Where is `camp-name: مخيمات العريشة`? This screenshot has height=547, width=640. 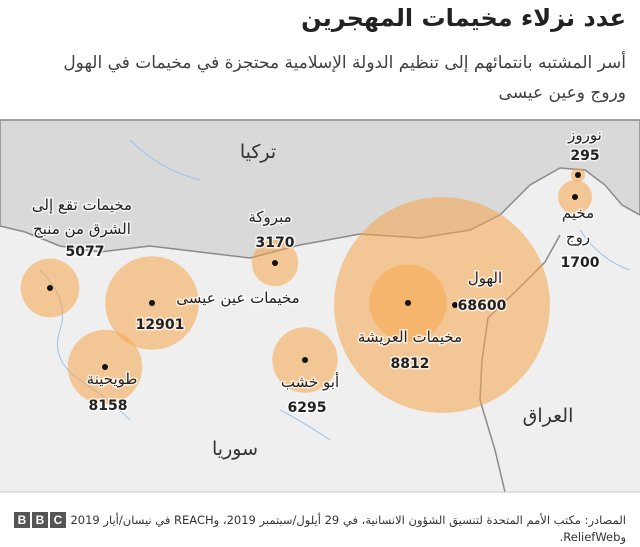 camp-name: مخيمات العريشة is located at coordinates (410, 337).